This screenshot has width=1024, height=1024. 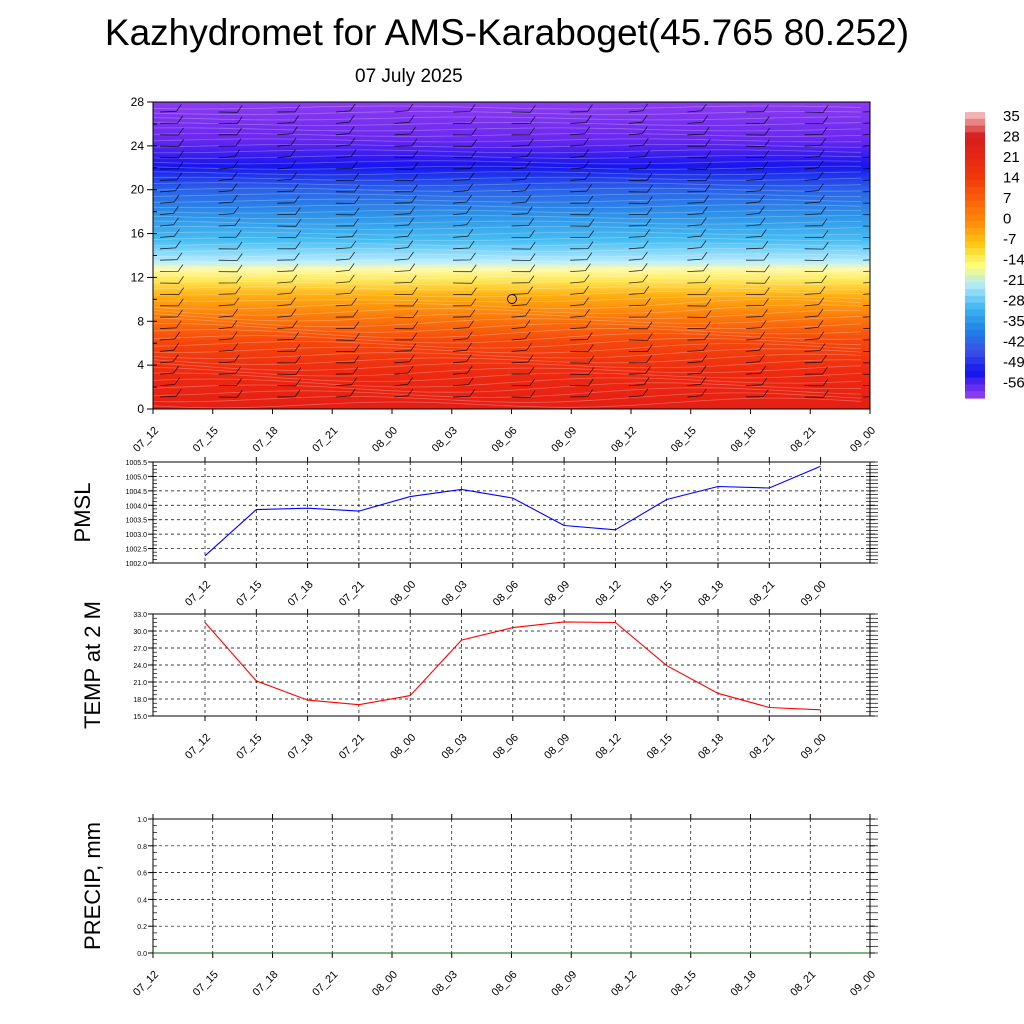 What do you see at coordinates (711, 594) in the screenshot?
I see `x-tick-label: 08_18` at bounding box center [711, 594].